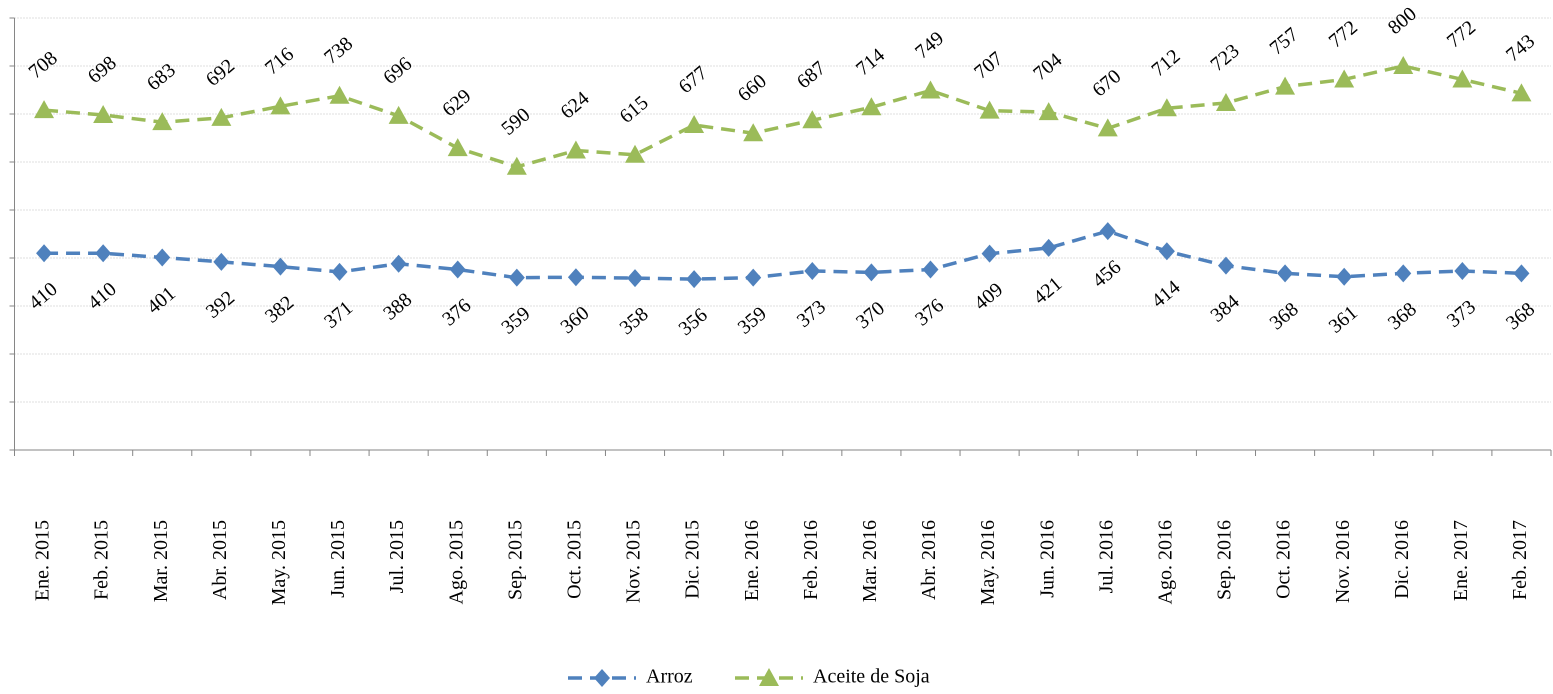 The image size is (1553, 694). What do you see at coordinates (515, 122) in the screenshot?
I see `data-label: 590` at bounding box center [515, 122].